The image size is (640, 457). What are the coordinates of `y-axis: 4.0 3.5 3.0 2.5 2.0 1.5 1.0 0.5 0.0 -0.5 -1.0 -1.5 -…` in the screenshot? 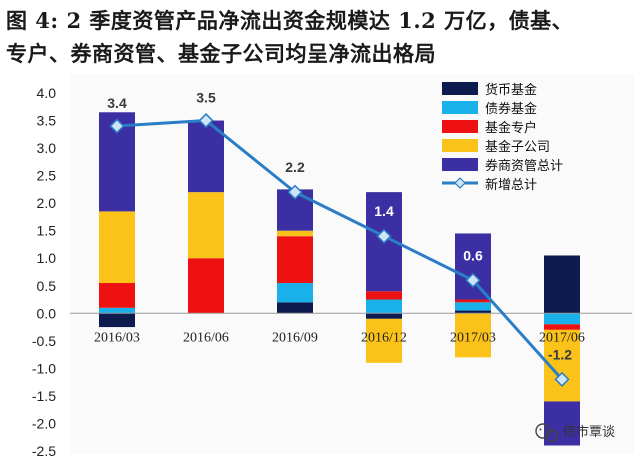 It's located at (44, 271).